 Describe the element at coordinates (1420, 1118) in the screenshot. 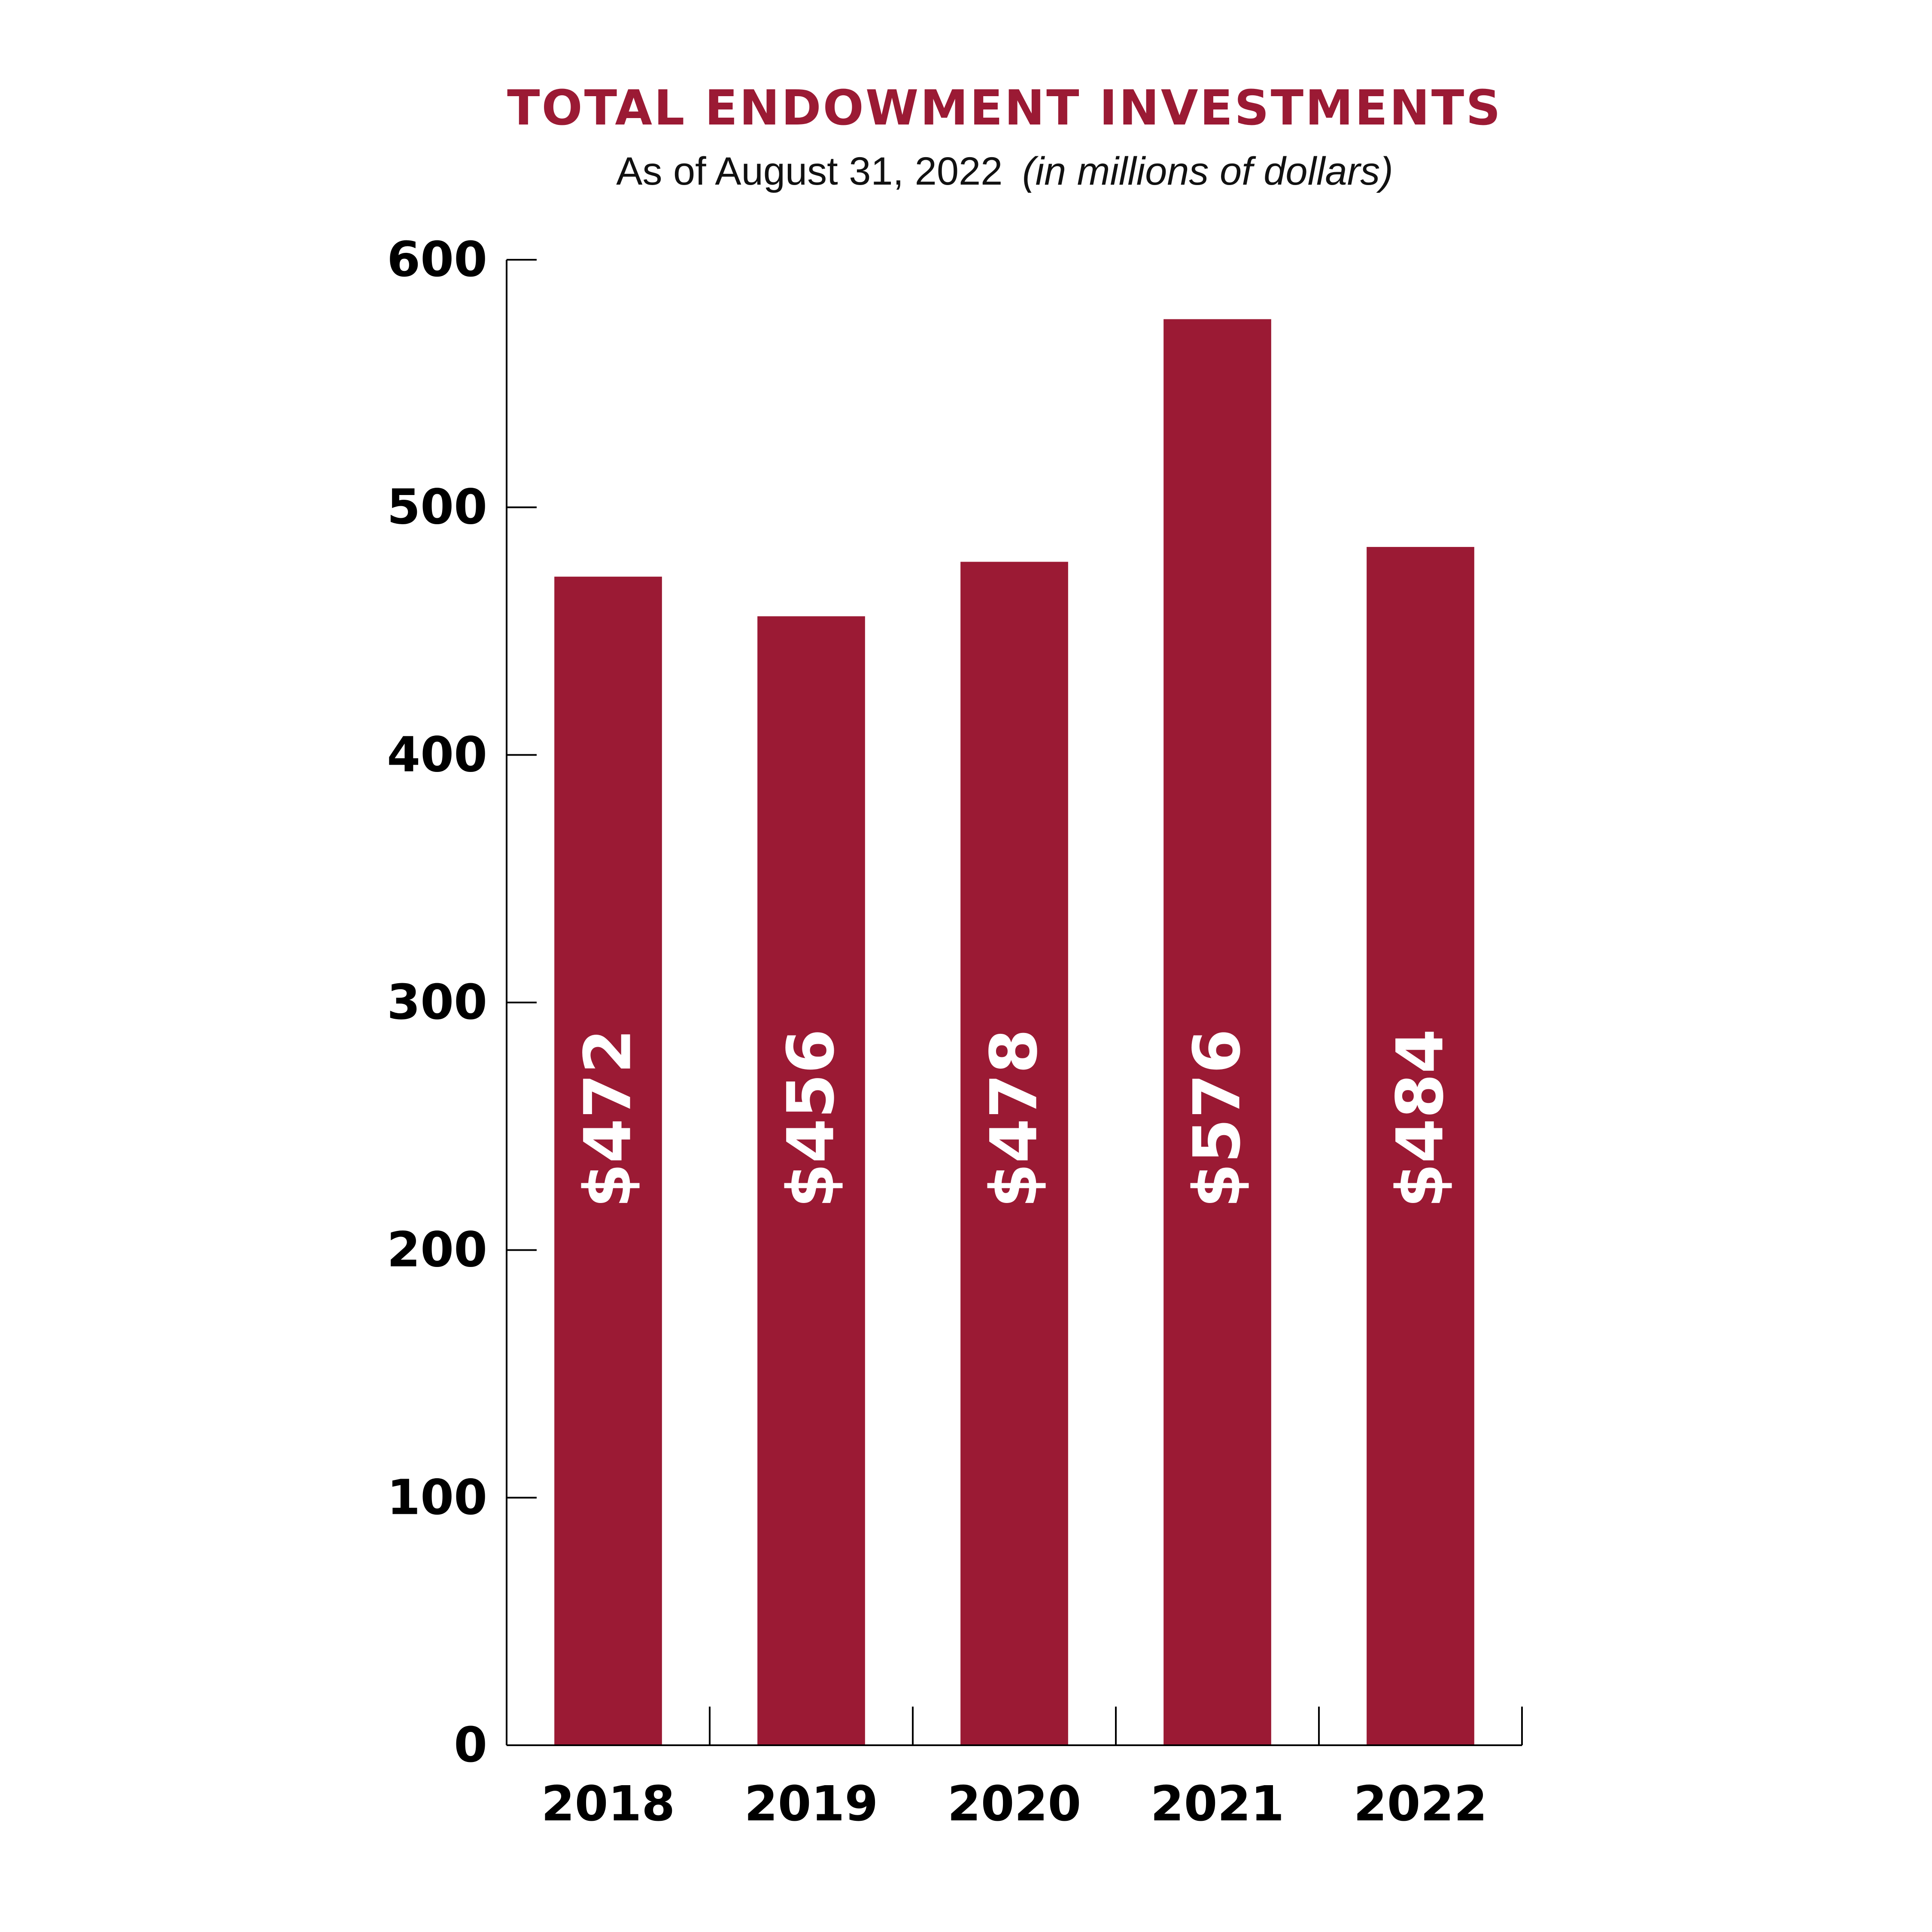

I see `bar-value-label: $484` at that location.